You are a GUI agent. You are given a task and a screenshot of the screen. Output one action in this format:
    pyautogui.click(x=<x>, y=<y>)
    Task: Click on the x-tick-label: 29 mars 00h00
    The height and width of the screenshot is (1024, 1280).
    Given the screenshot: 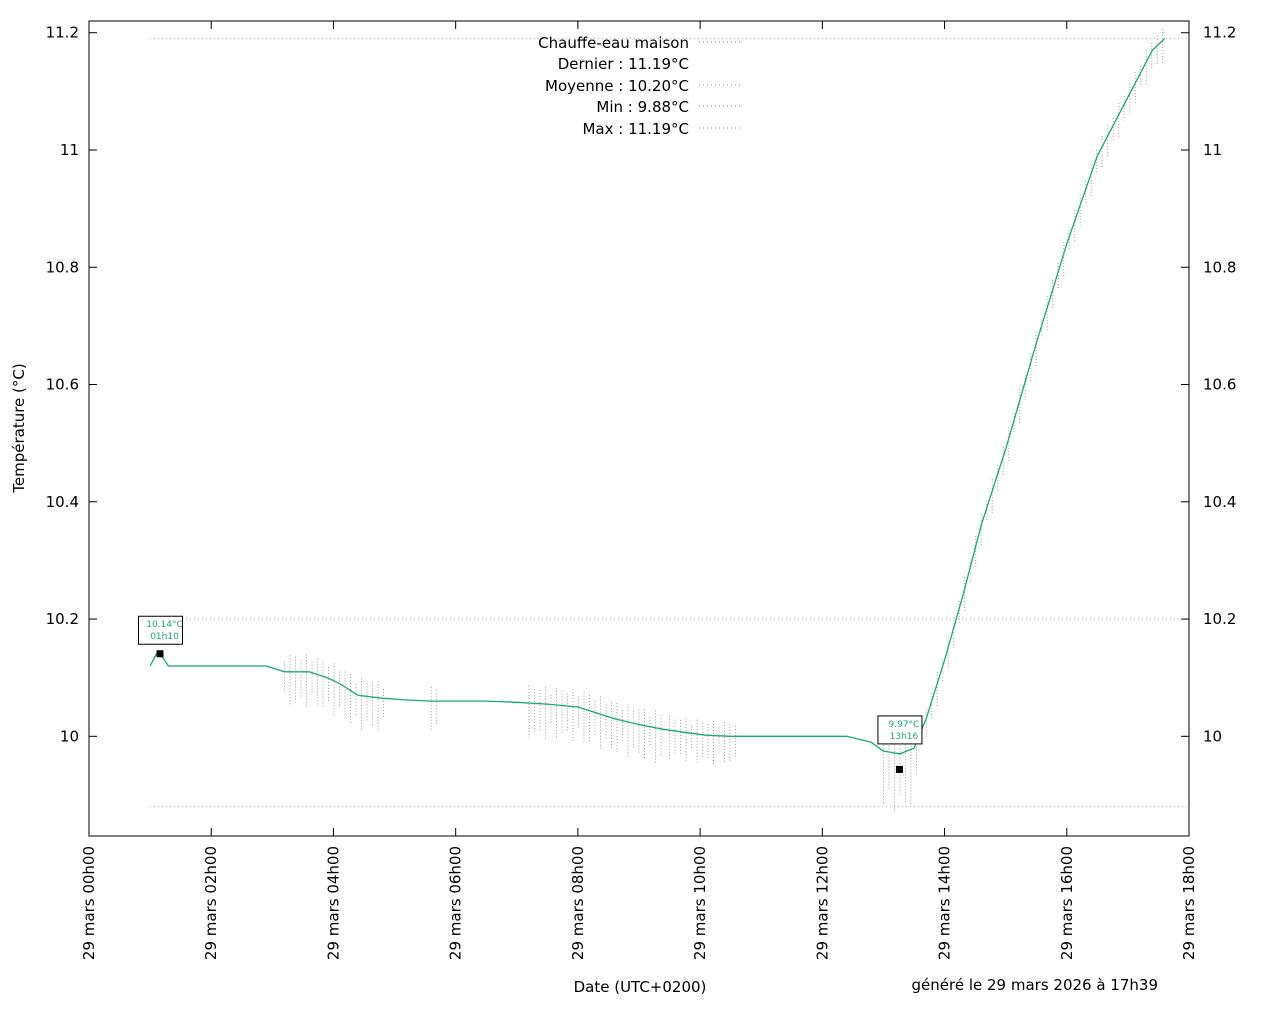 What is the action you would take?
    pyautogui.click(x=89, y=903)
    